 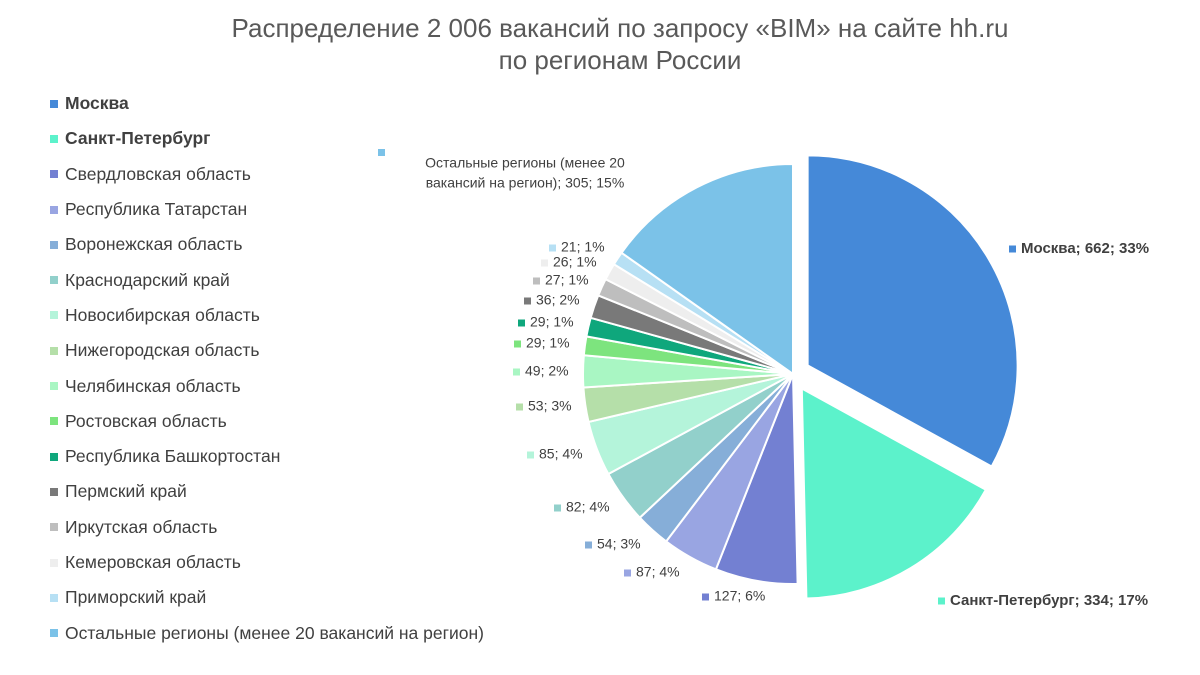 I want to click on legend-label: Ростовская область, so click(x=146, y=420).